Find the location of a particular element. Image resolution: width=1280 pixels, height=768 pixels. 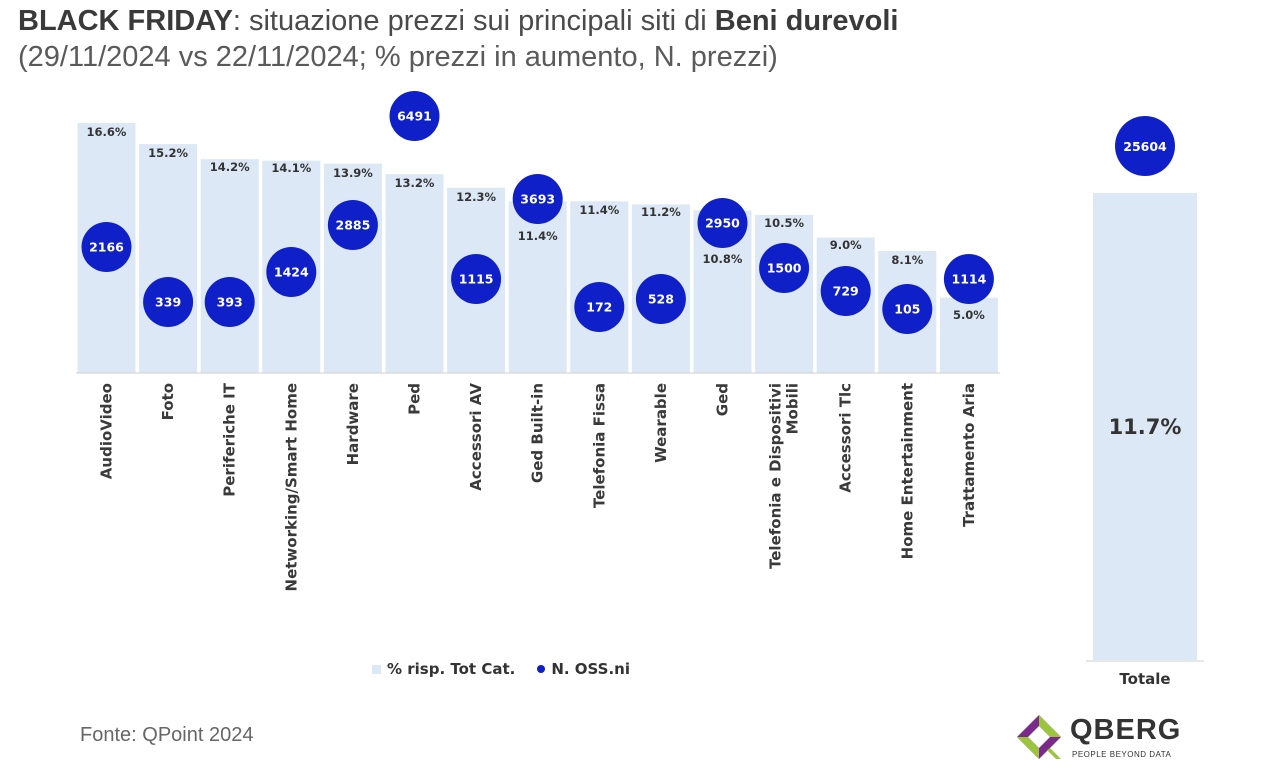

bubble-audiovideo is located at coordinates (106, 247).